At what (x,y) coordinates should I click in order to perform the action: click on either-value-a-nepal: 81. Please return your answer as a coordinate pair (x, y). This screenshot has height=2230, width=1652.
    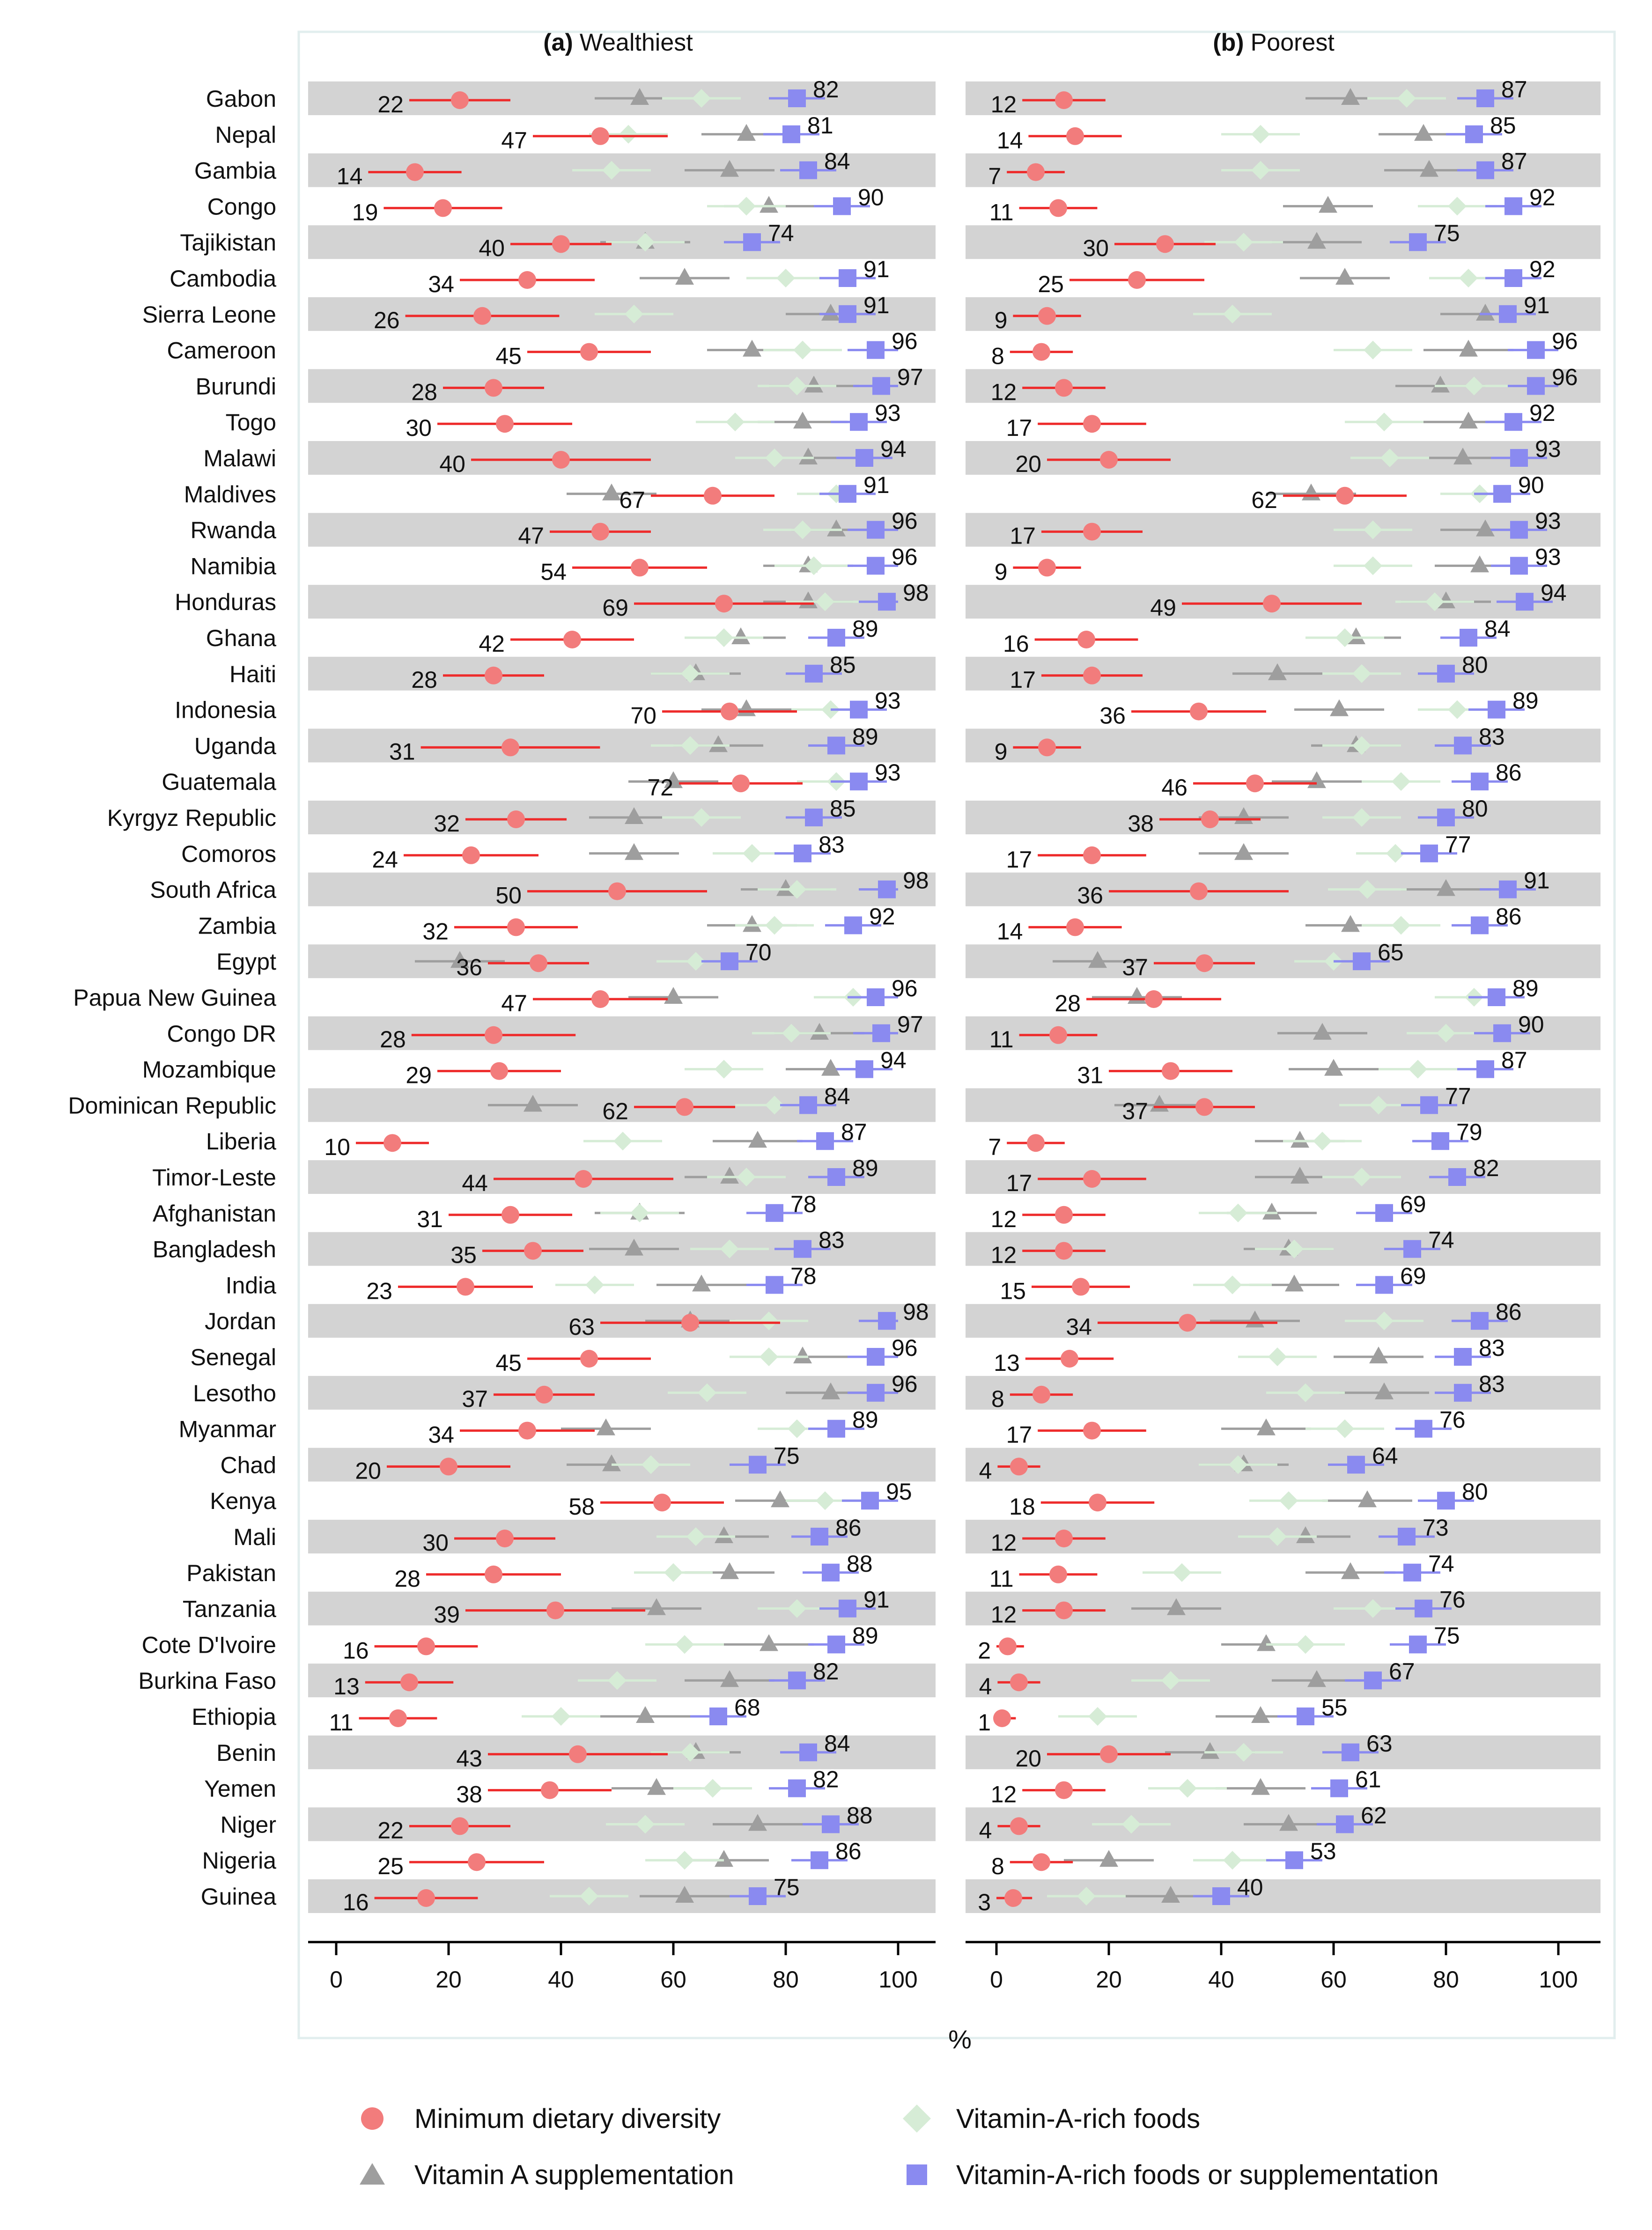
    Looking at the image, I should click on (820, 126).